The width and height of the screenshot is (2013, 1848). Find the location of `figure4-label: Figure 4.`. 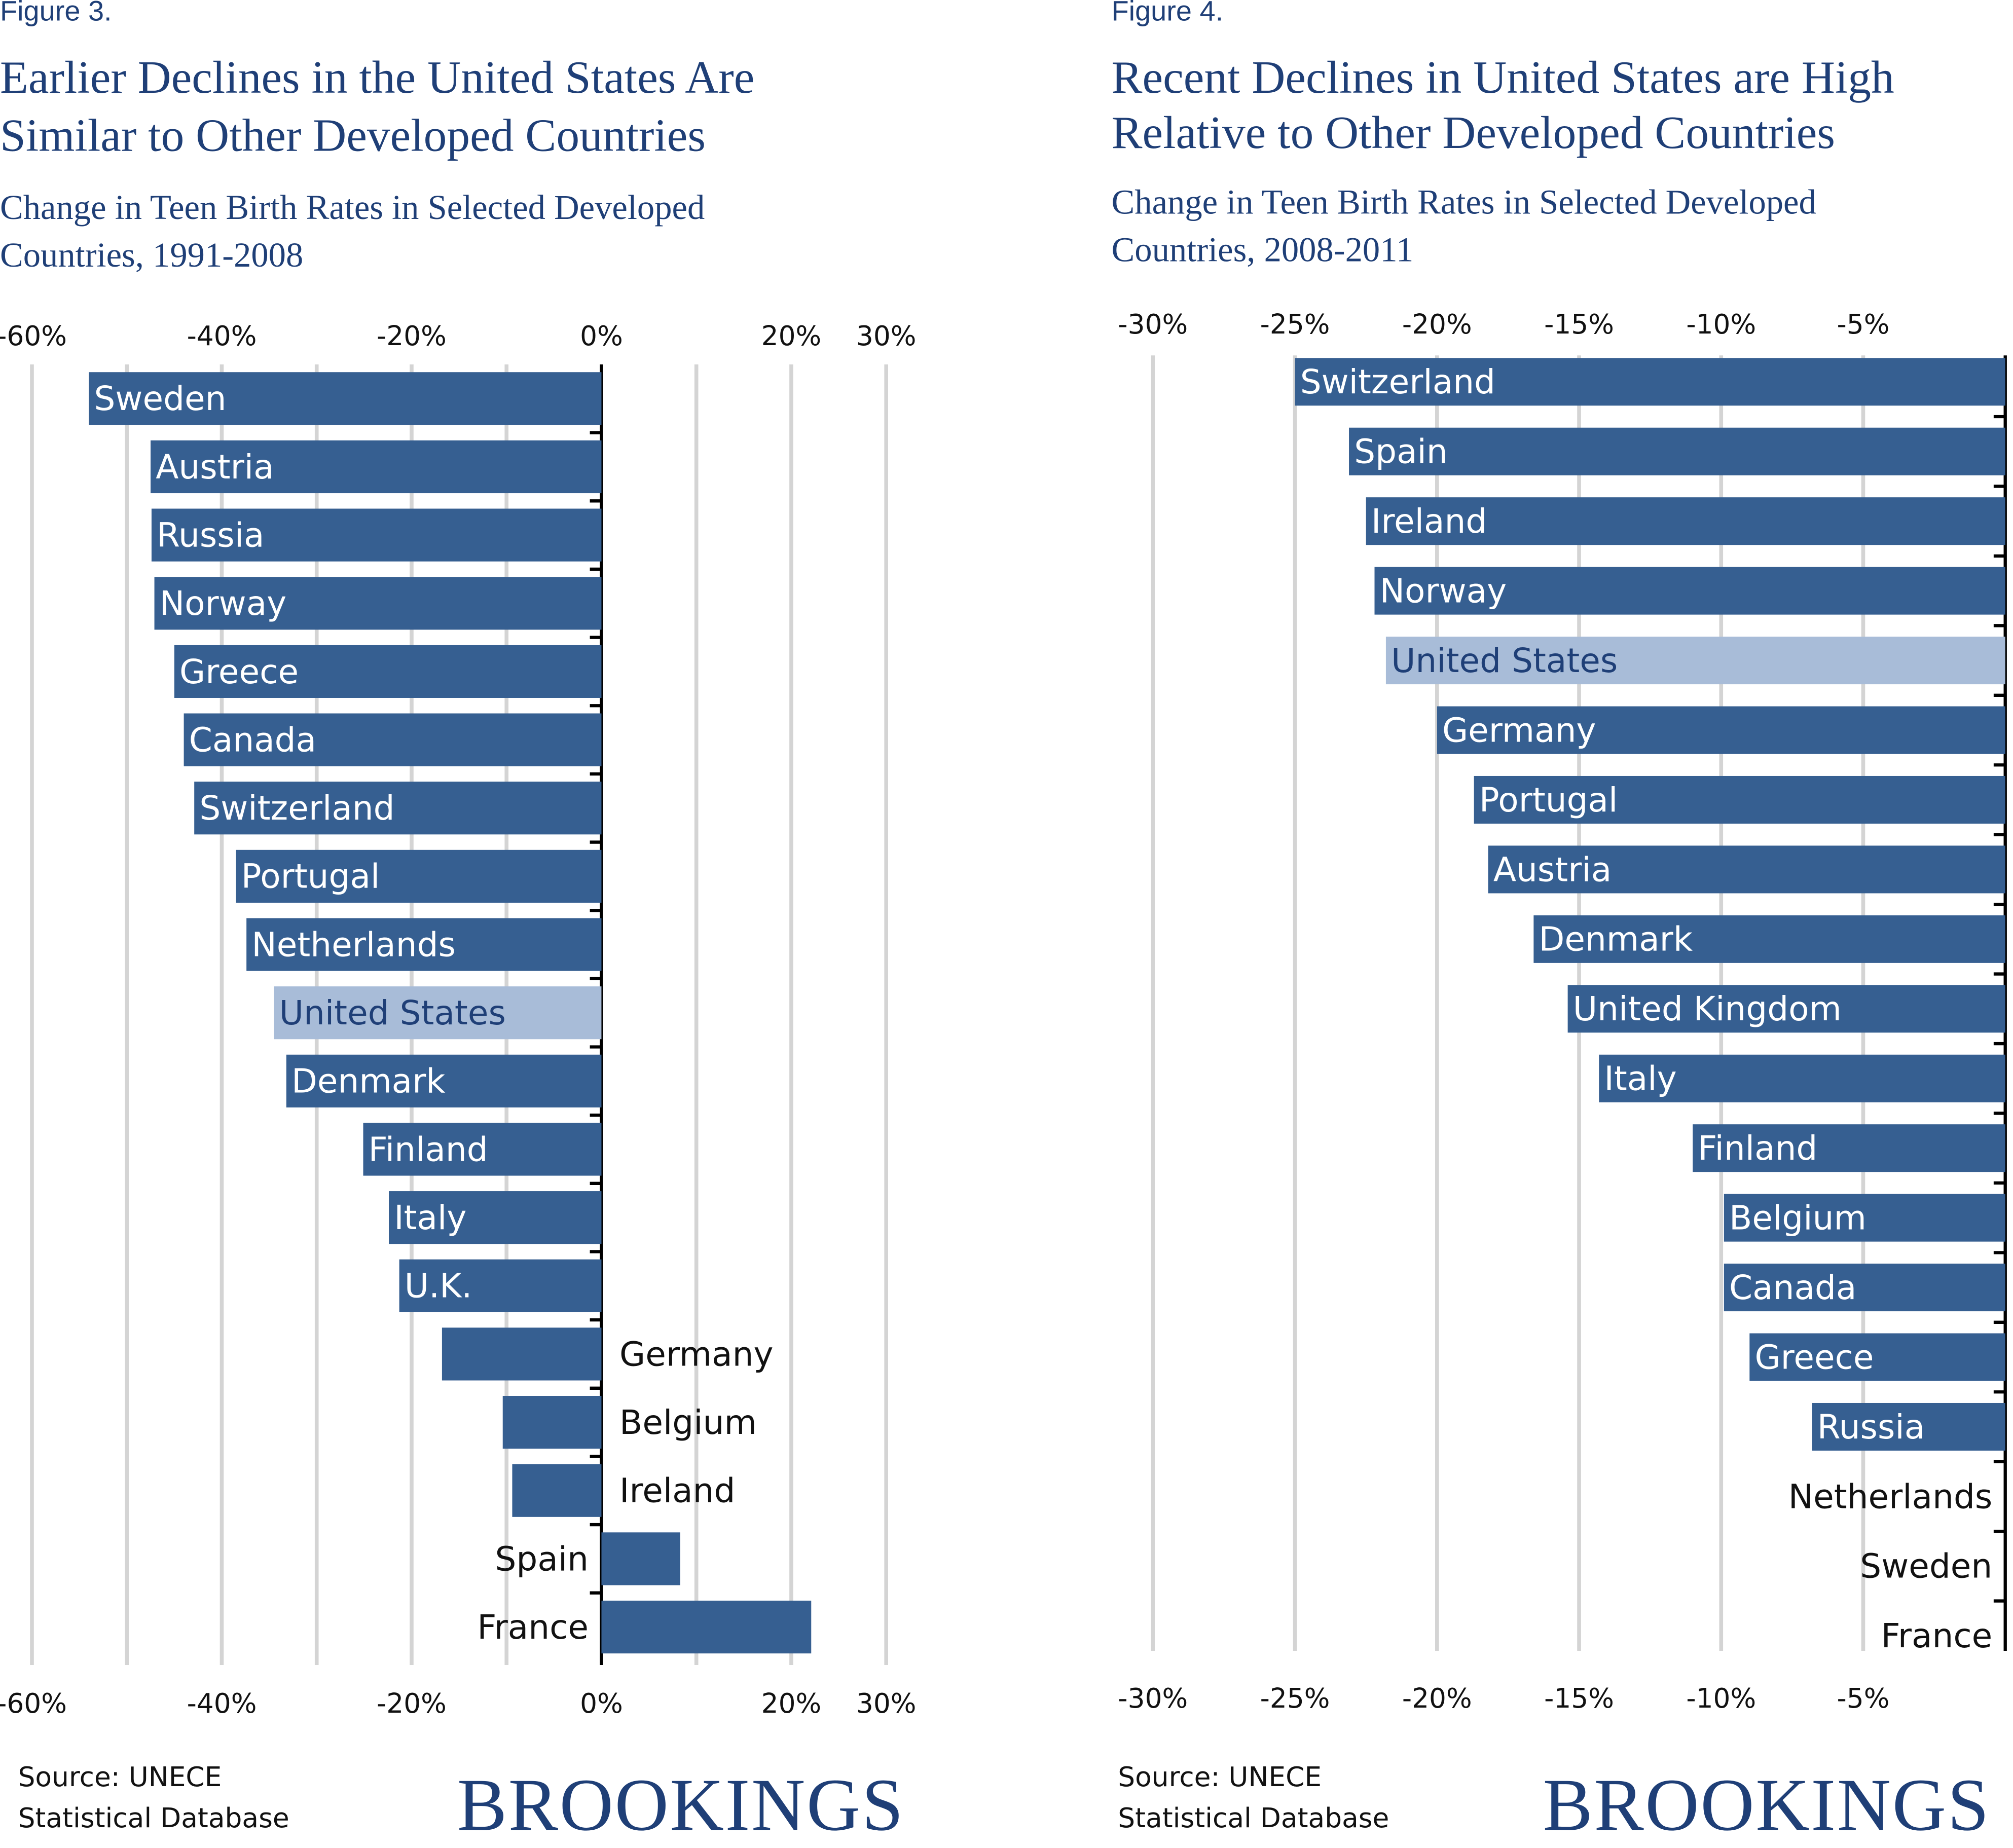

figure4-label: Figure 4. is located at coordinates (1168, 13).